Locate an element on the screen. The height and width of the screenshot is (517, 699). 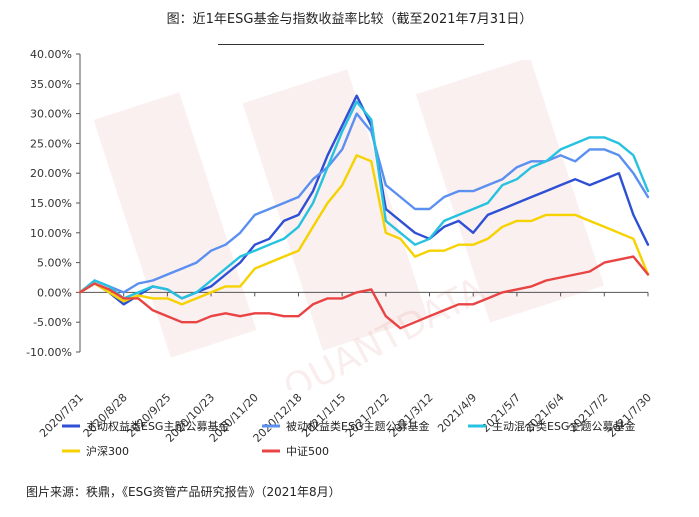
y-tick-label: 10.00% is located at coordinates (51, 233).